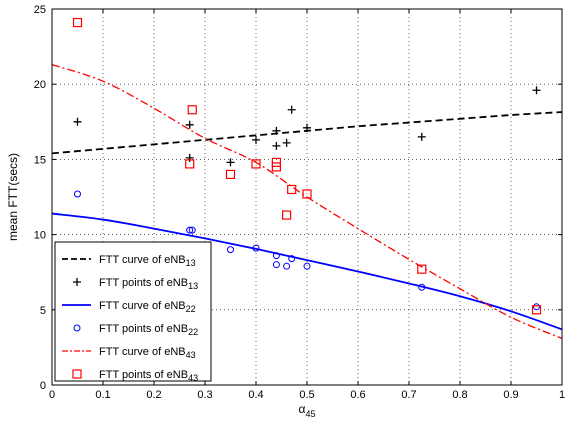 This screenshot has width=566, height=430. What do you see at coordinates (77, 374) in the screenshot?
I see `legend-marker-enb43` at bounding box center [77, 374].